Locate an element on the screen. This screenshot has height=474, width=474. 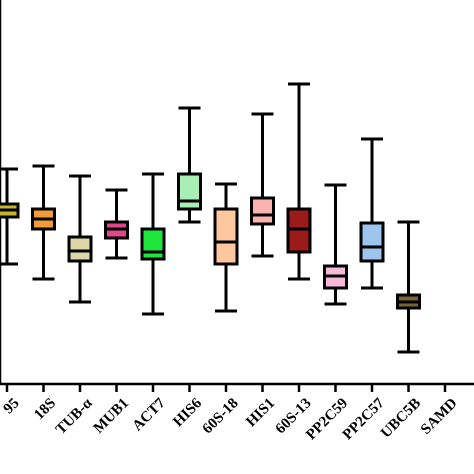
x-tick-label-mub1: MUB1 is located at coordinates (111, 415).